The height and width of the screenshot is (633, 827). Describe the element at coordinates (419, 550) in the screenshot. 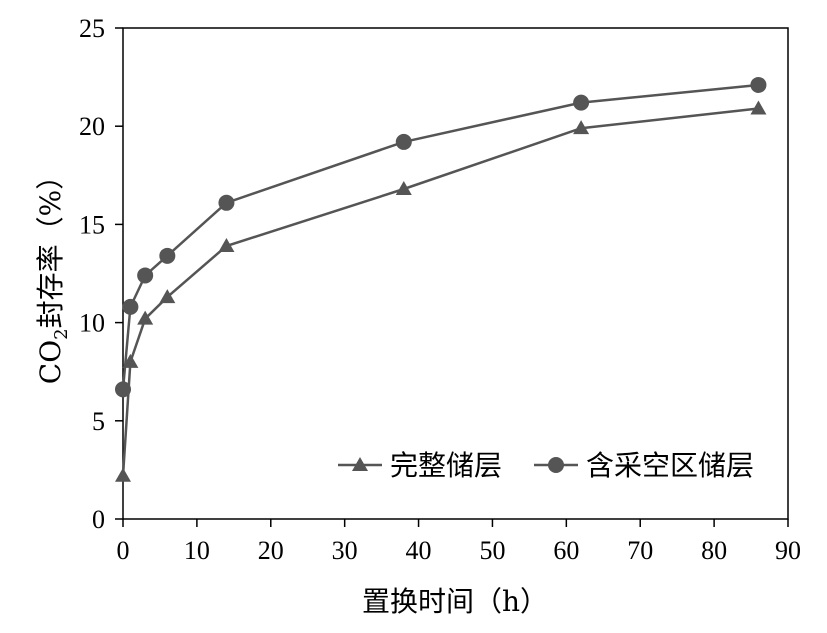

I see `x-tick-label: 40` at that location.